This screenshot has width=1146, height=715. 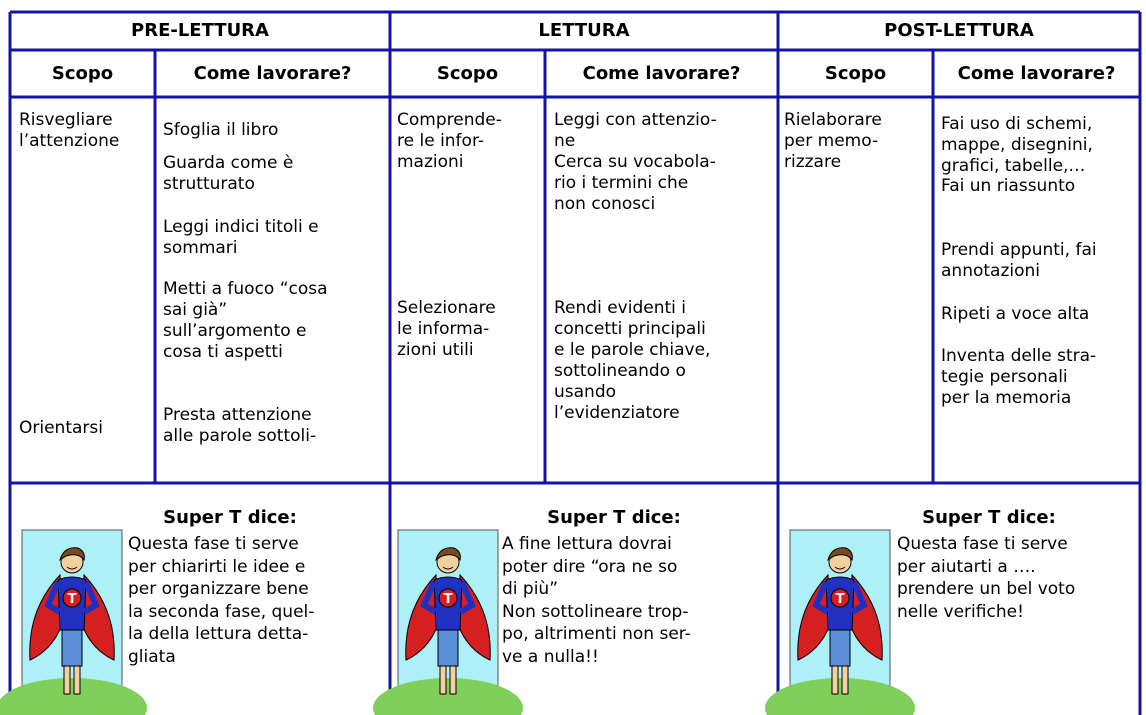 I want to click on cell-text: Metti a fuoco “cosa, so click(x=245, y=289).